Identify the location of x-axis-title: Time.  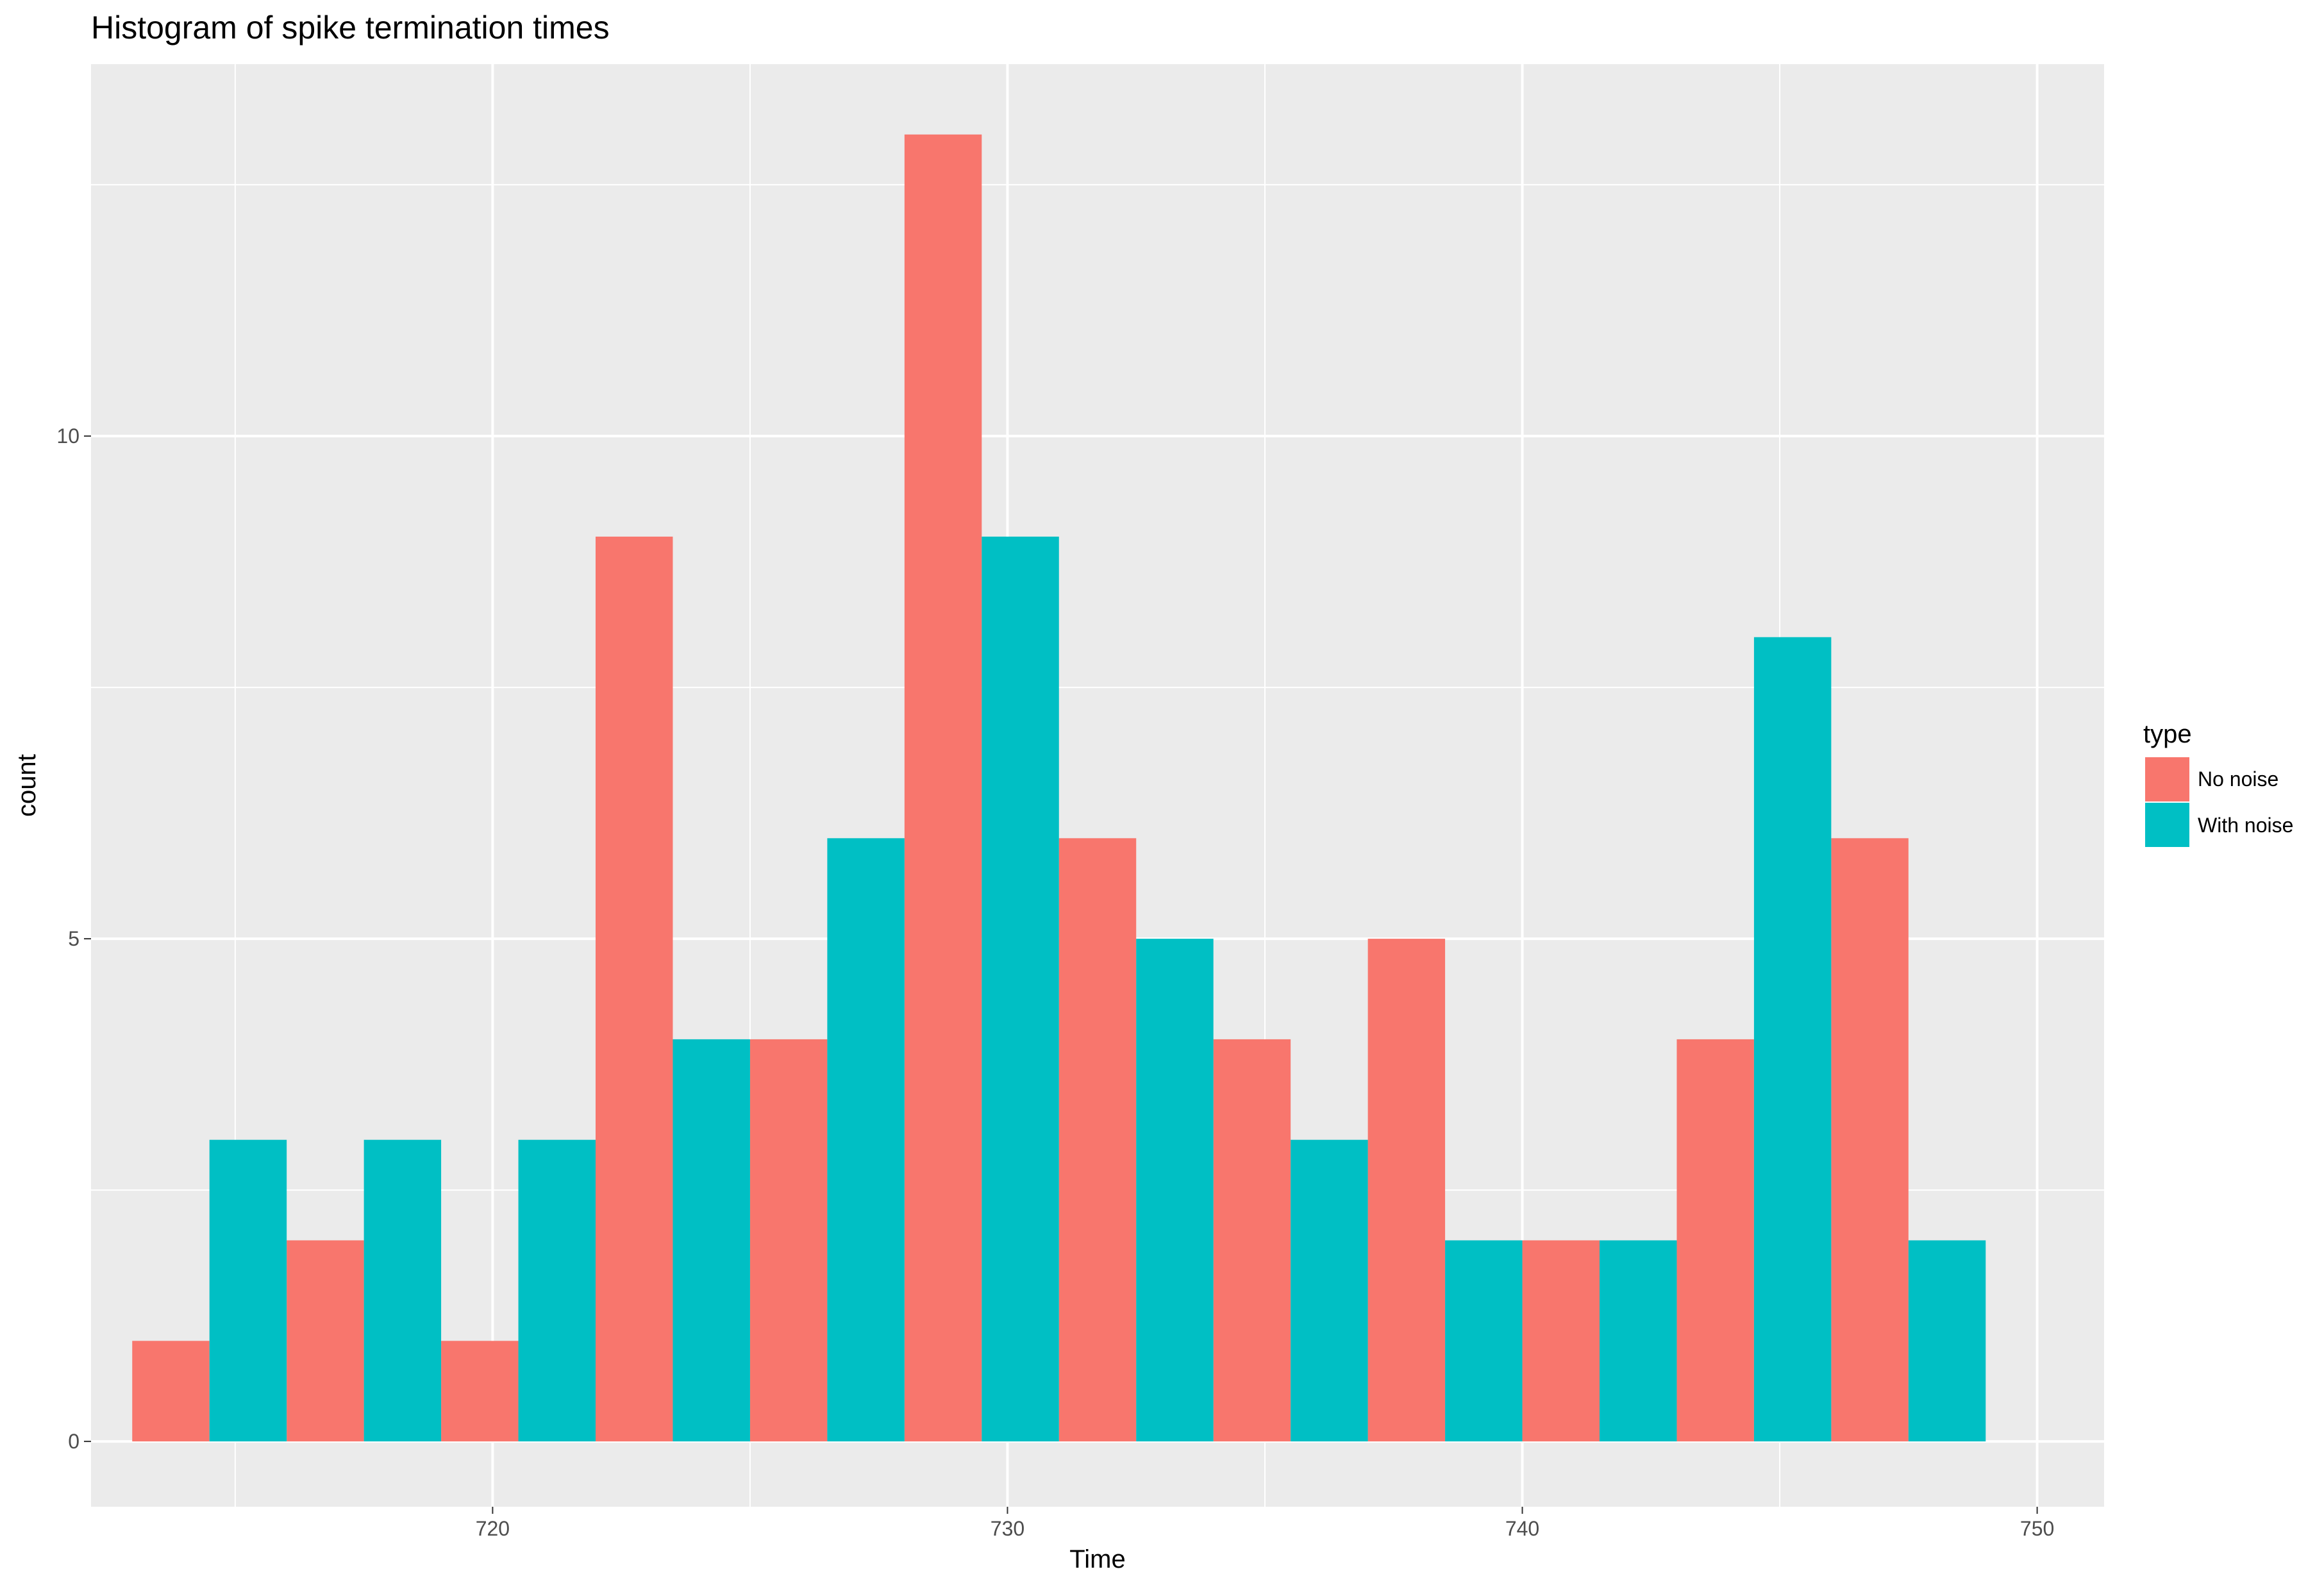
(1097, 1559).